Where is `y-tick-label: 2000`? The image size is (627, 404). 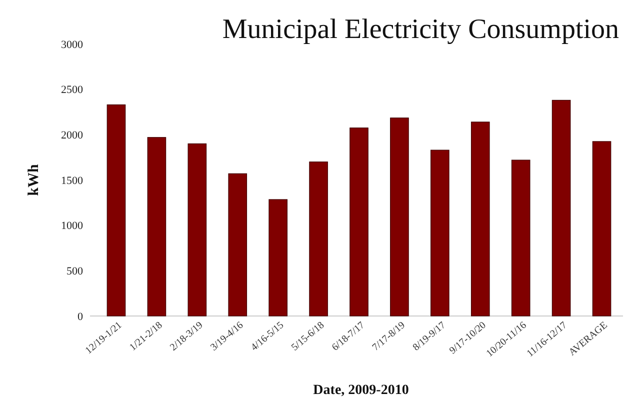 y-tick-label: 2000 is located at coordinates (72, 136).